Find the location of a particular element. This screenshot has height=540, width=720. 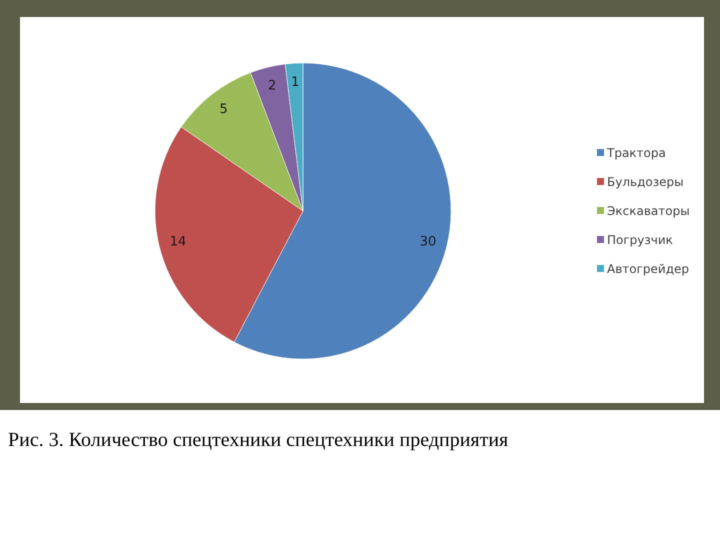

data-label: 14 is located at coordinates (178, 242).